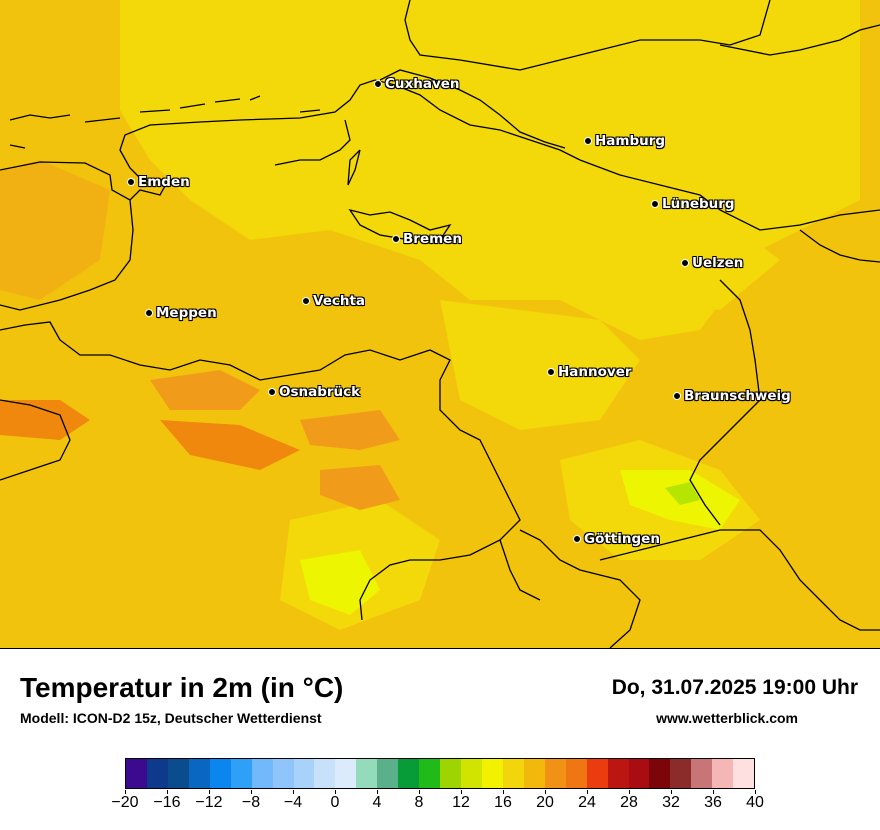 The height and width of the screenshot is (830, 880). I want to click on city-label: Osnabrück, so click(320, 392).